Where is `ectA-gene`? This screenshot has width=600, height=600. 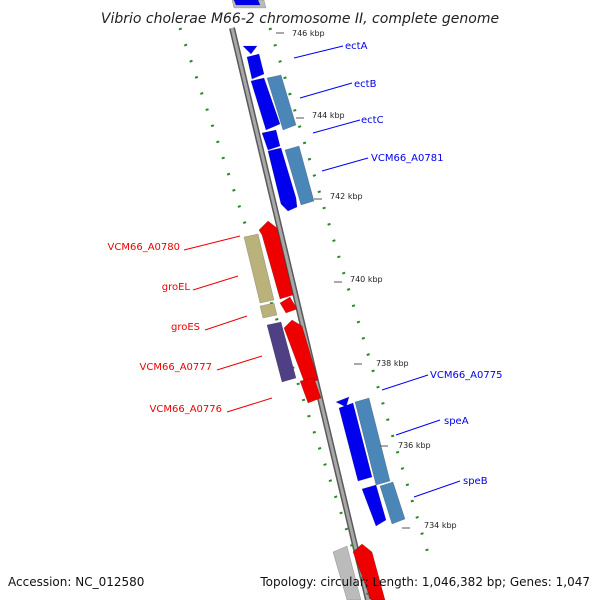
ectA-gene is located at coordinates (255, 66).